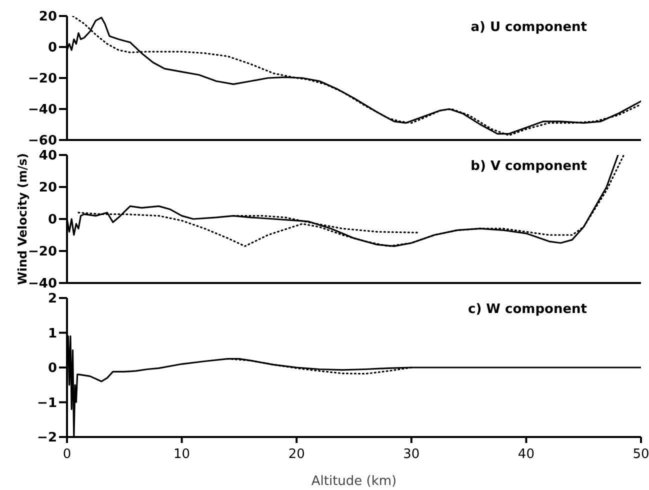 The width and height of the screenshot is (649, 490). What do you see at coordinates (526, 454) in the screenshot?
I see `x-tick-label: 40` at bounding box center [526, 454].